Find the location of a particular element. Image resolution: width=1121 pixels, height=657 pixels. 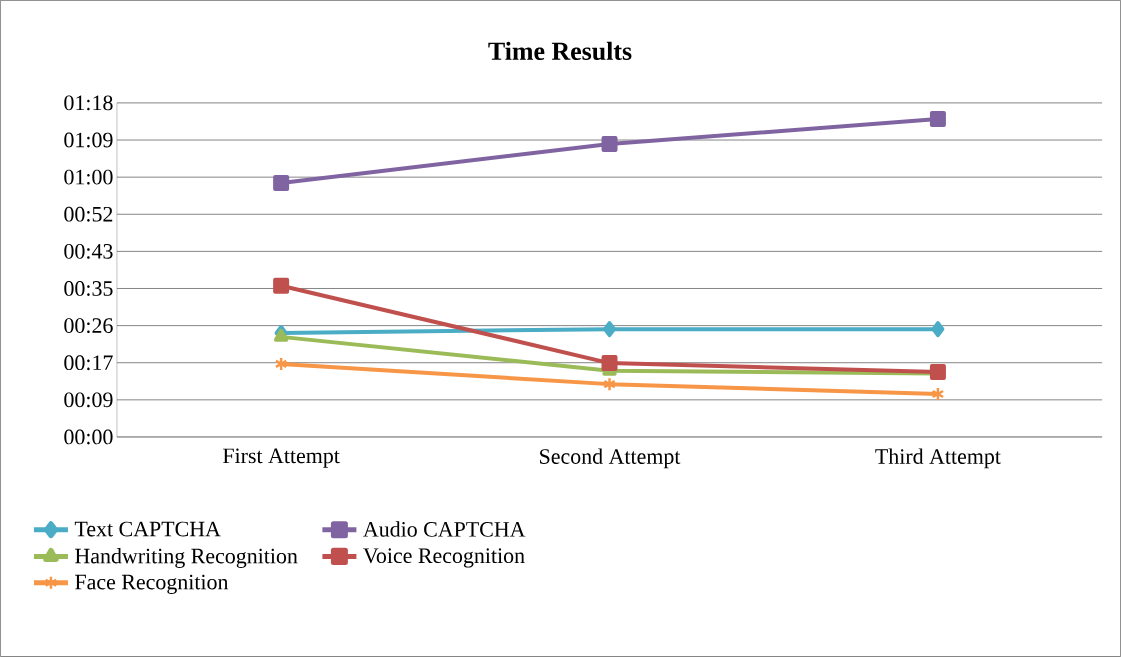

legend-label: Voice Recognition is located at coordinates (444, 558).